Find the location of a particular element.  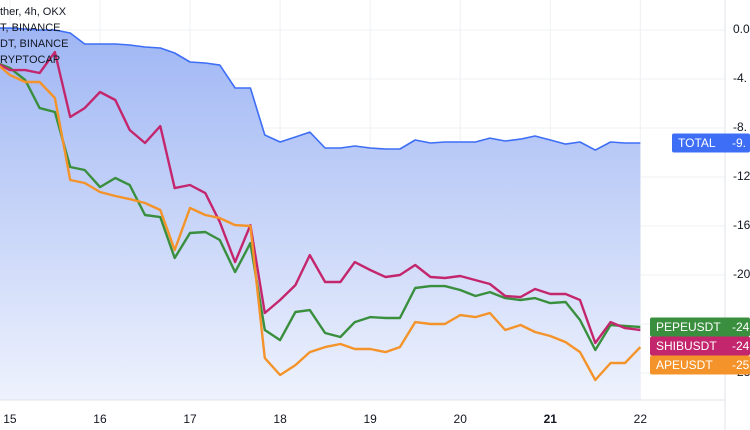

legend-line: T, BINANCE is located at coordinates (30, 28).